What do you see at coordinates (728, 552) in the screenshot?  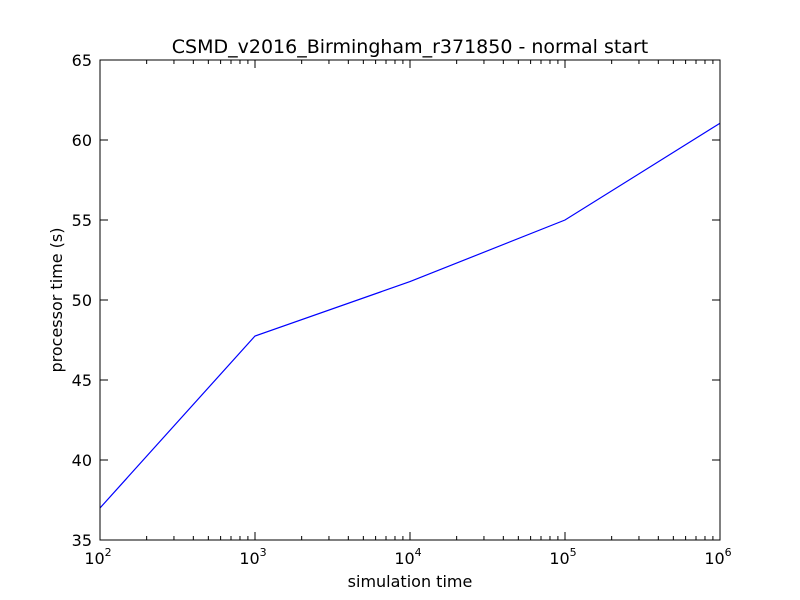 I see `x-tick-label-exponent: 6` at bounding box center [728, 552].